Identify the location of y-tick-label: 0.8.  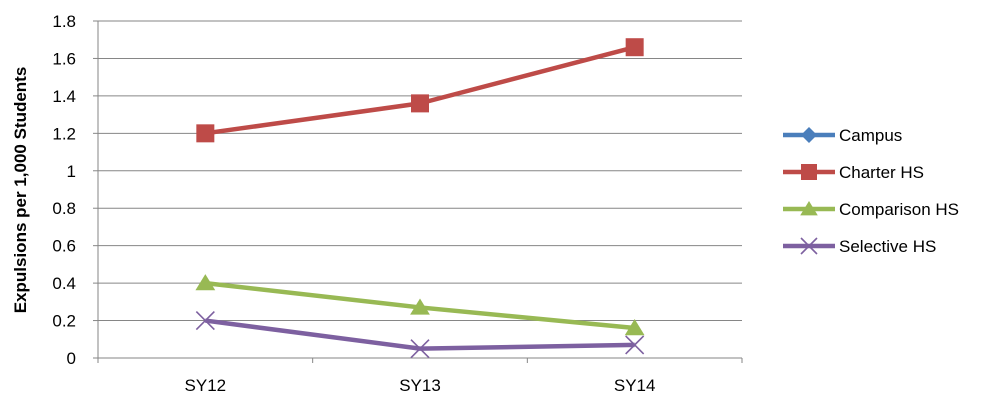
(64, 208).